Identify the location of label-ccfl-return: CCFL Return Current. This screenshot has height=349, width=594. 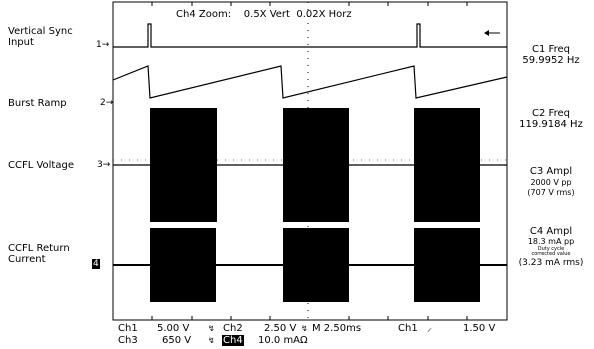
(39, 254).